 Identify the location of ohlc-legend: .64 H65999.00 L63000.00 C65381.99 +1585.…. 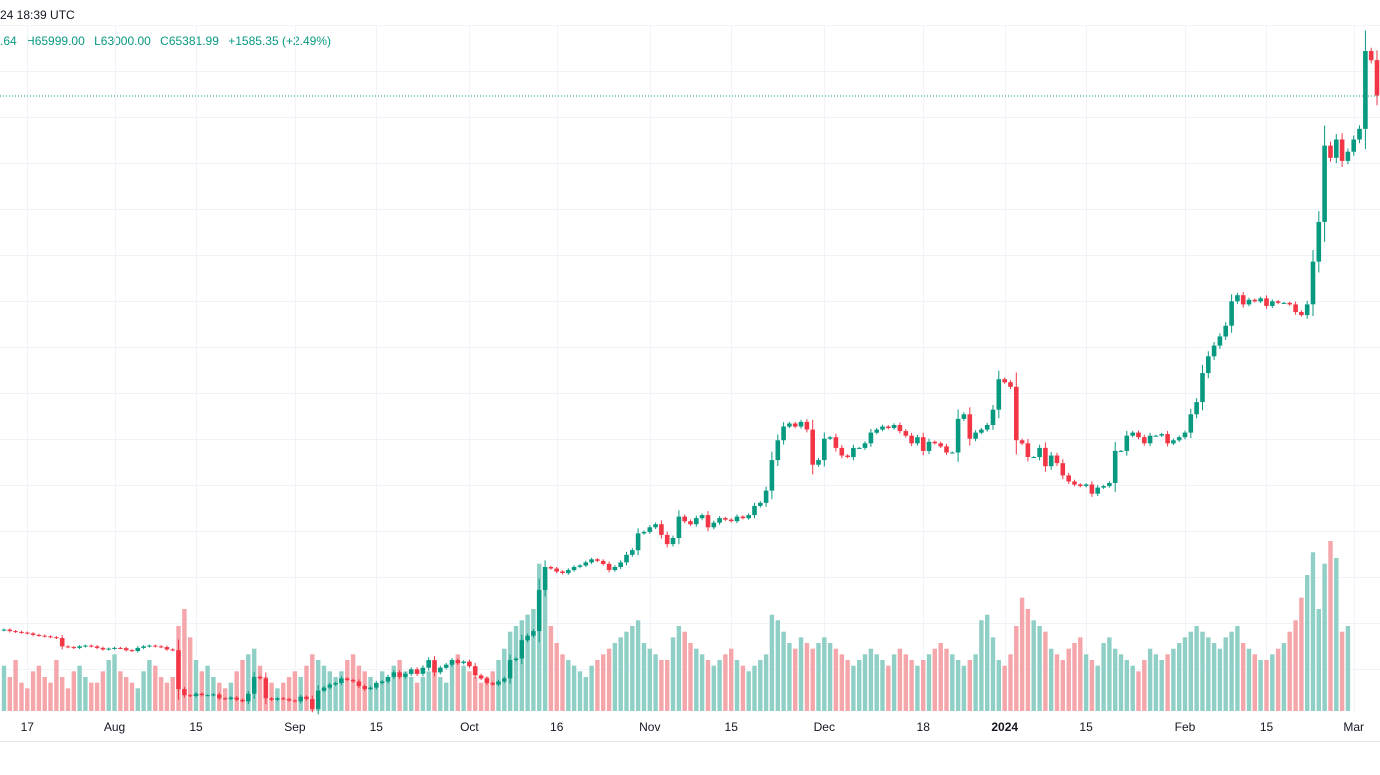
(168, 41).